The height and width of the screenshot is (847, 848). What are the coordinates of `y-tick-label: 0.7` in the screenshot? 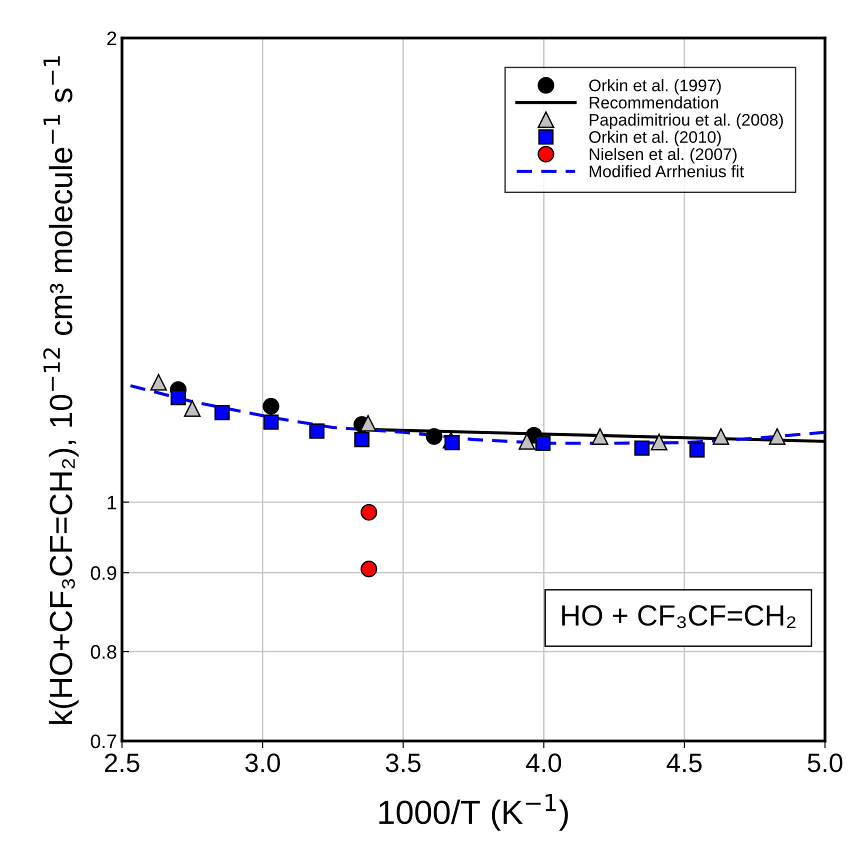 It's located at (103, 741).